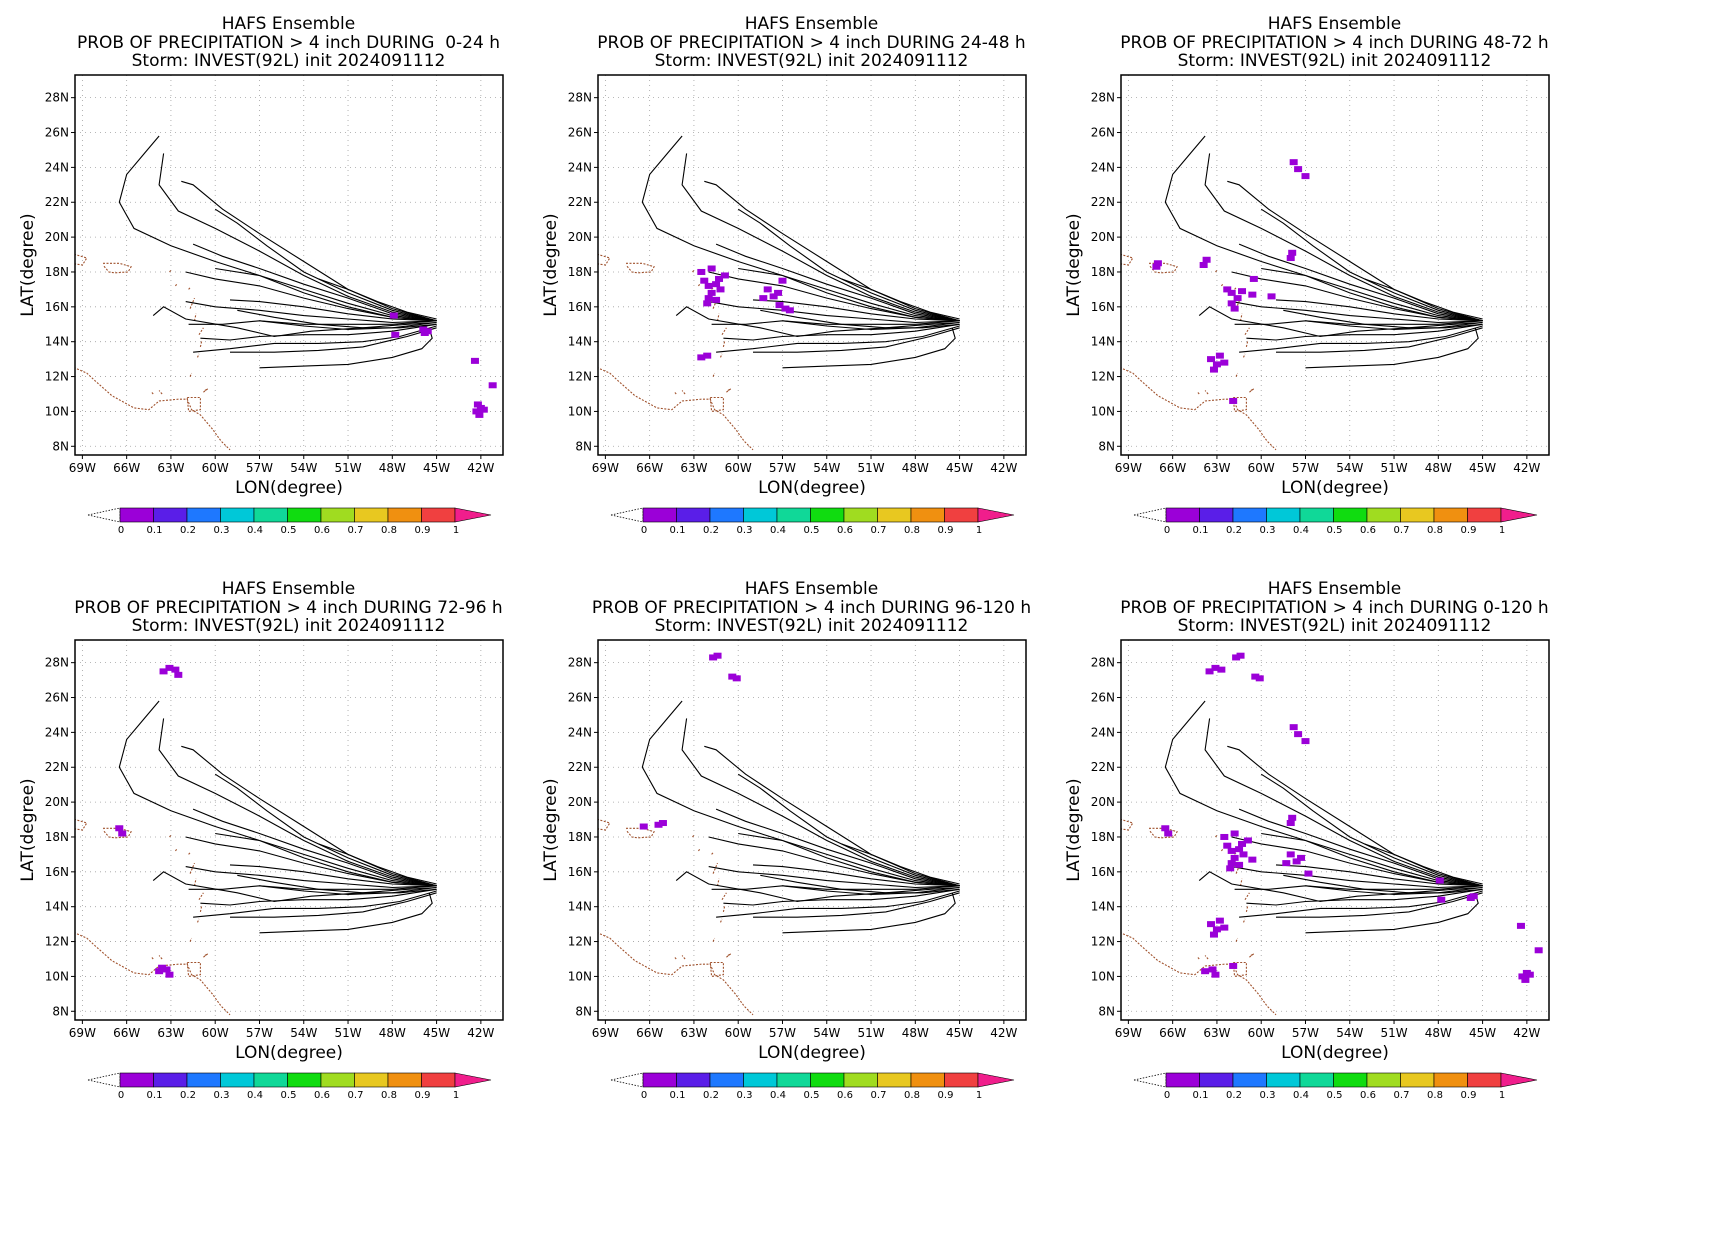 This screenshot has width=1731, height=1246. I want to click on colorbar-tick-label: 0.1, so click(678, 530).